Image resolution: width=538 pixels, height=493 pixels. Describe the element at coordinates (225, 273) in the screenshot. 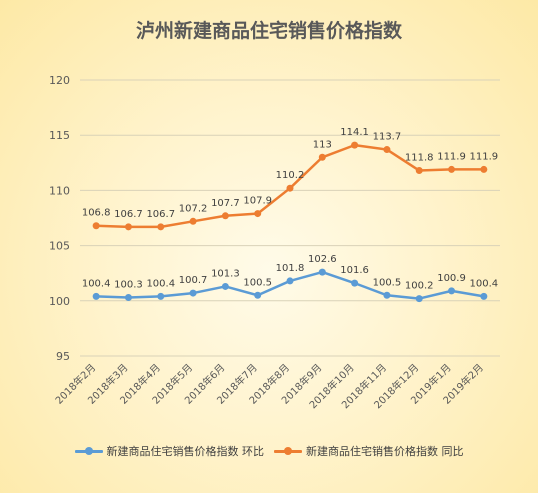

I see `data-label: 101.3` at that location.